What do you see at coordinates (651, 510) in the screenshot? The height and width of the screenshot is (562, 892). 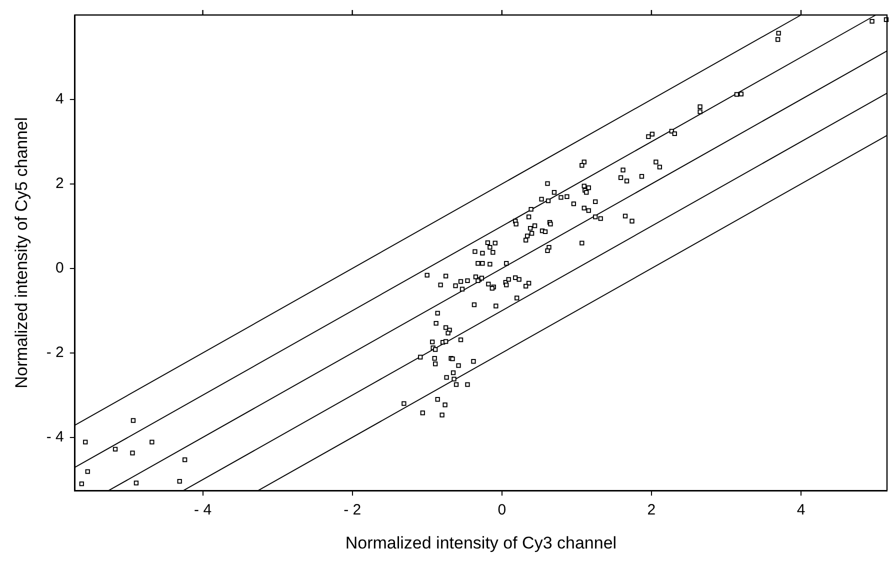 I see `x-tick-label: 2` at bounding box center [651, 510].